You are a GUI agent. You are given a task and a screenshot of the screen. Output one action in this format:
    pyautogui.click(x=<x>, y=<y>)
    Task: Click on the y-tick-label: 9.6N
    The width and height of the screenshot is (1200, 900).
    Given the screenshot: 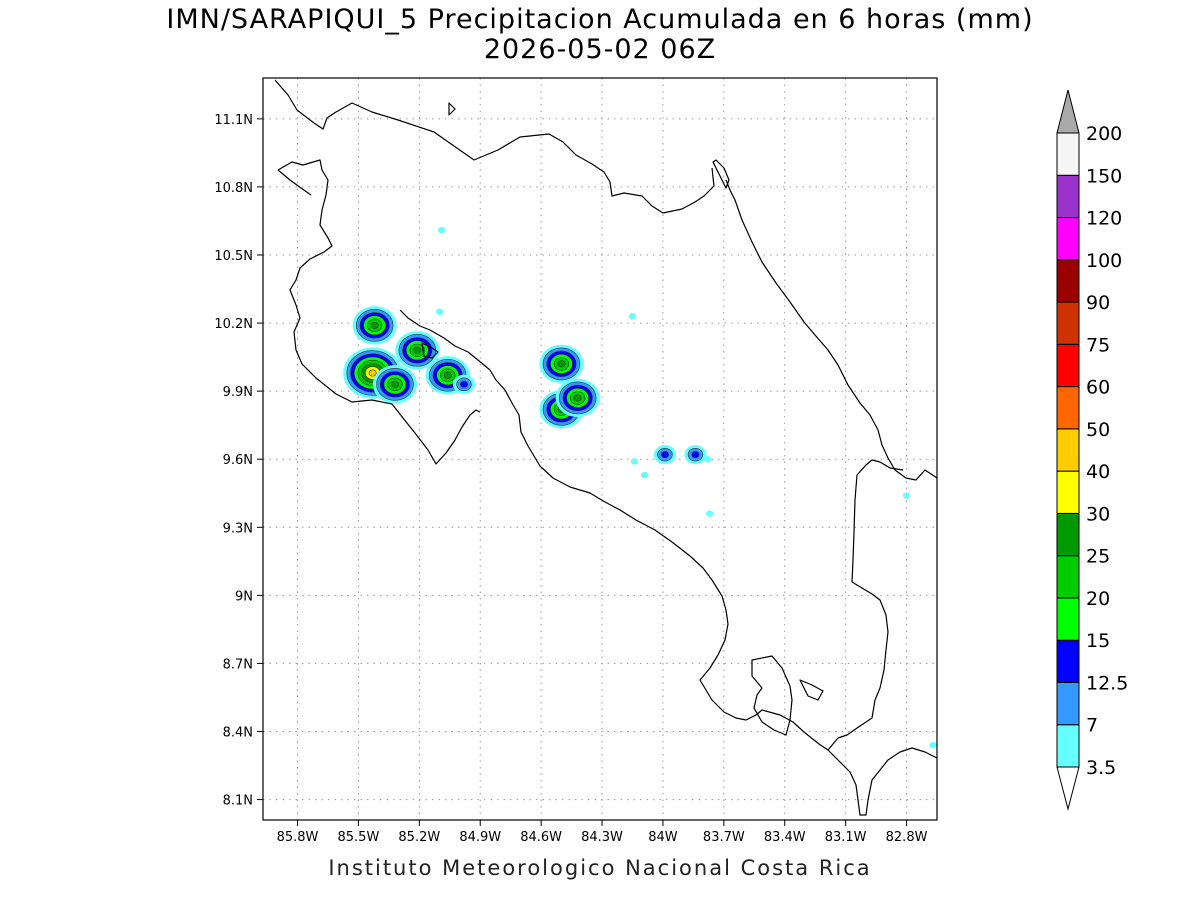 What is the action you would take?
    pyautogui.click(x=238, y=460)
    